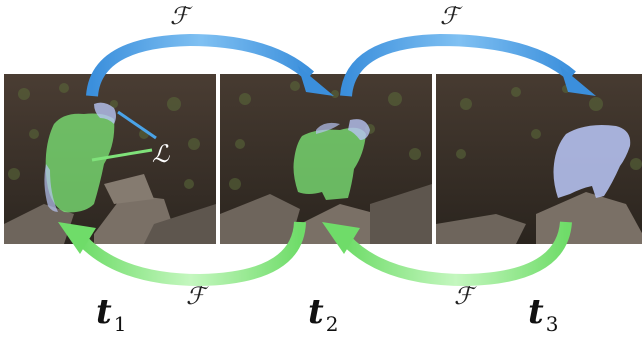 The image size is (642, 337). What do you see at coordinates (137, 125) in the screenshot?
I see `loss-connector-blue` at bounding box center [137, 125].